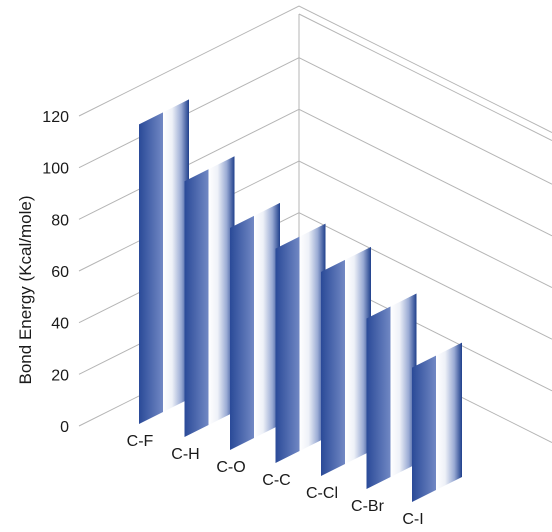 The height and width of the screenshot is (532, 552). I want to click on bar-c-h, so click(209, 296).